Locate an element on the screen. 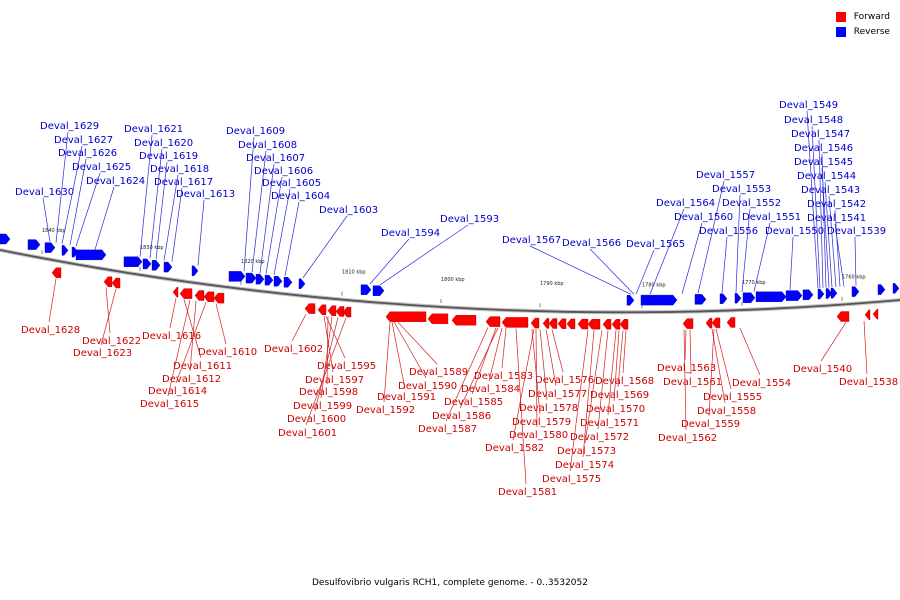  reverse-gene-label: Deval_1546 is located at coordinates (823, 148).